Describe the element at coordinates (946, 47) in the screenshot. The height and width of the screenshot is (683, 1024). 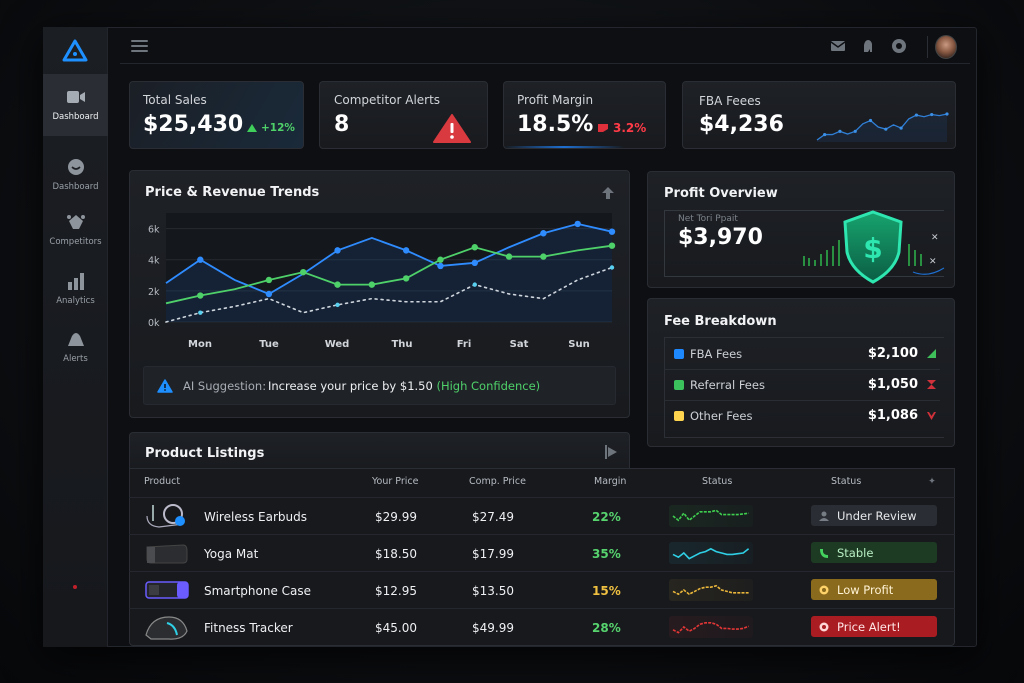
I see `avatar` at that location.